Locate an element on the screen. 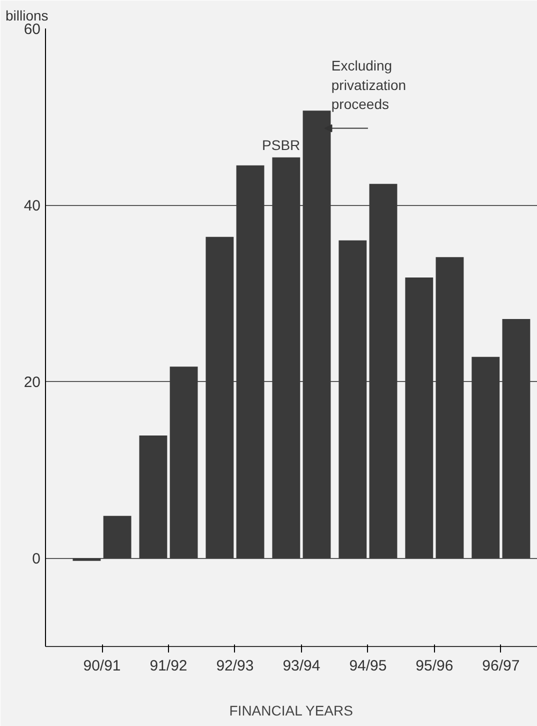  x-tick-label: 95/96 is located at coordinates (435, 666).